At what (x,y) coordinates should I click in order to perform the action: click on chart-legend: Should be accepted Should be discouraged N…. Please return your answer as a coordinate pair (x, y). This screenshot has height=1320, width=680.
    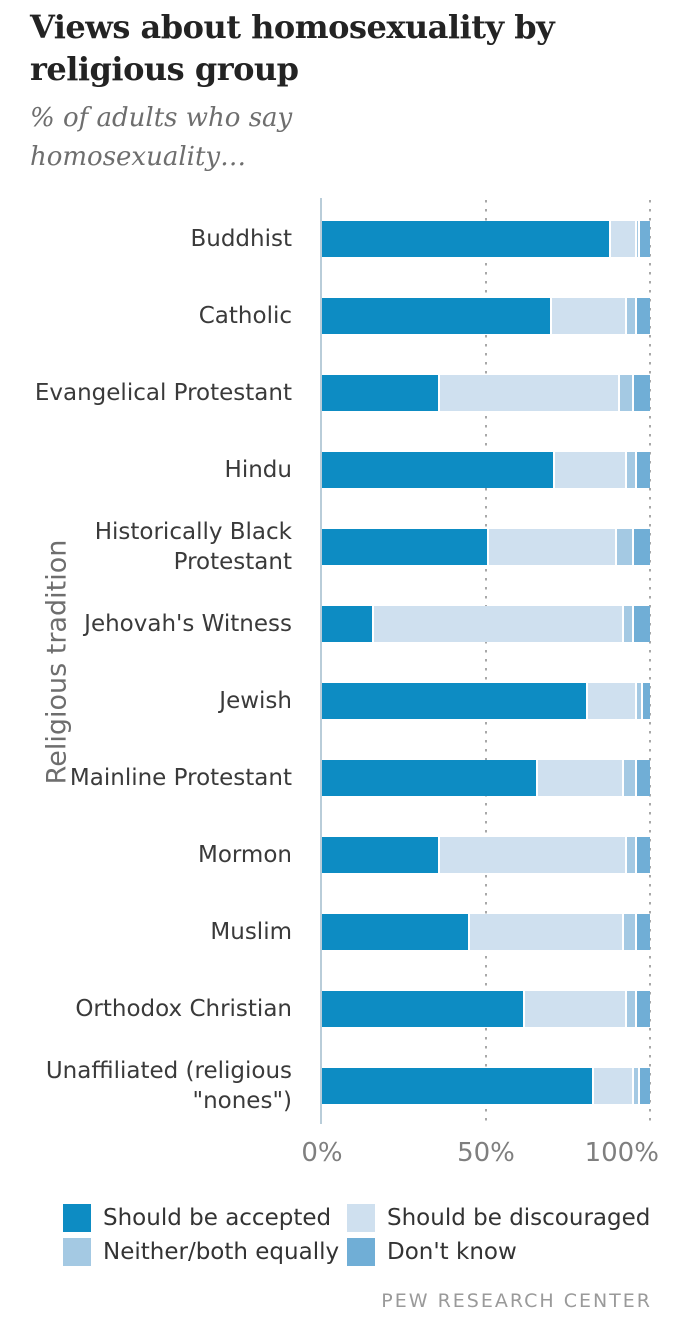
    Looking at the image, I should click on (356, 1235).